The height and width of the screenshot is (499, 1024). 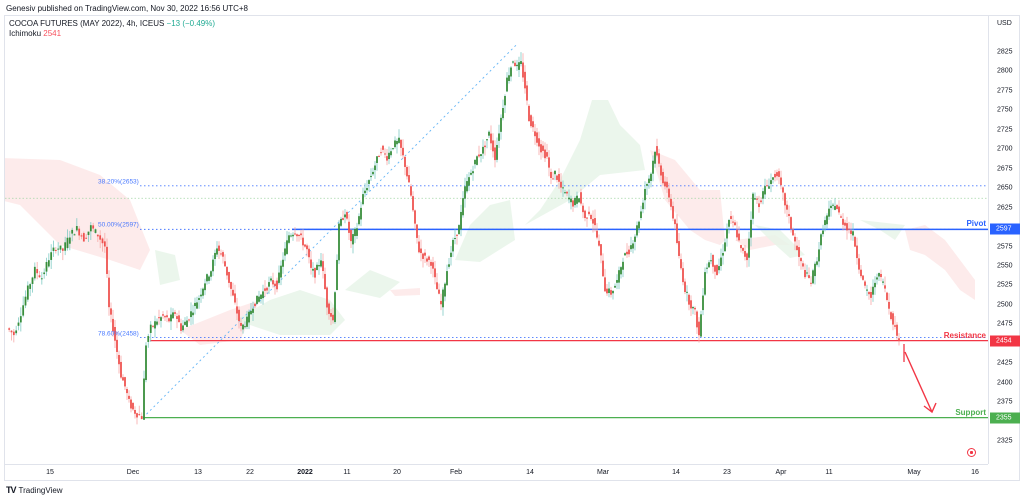 I want to click on time-axis: 15 Dec 13 22 2022 11 20 Feb 14 Mar 14 23 Apr 11 May 16, so click(x=496, y=472).